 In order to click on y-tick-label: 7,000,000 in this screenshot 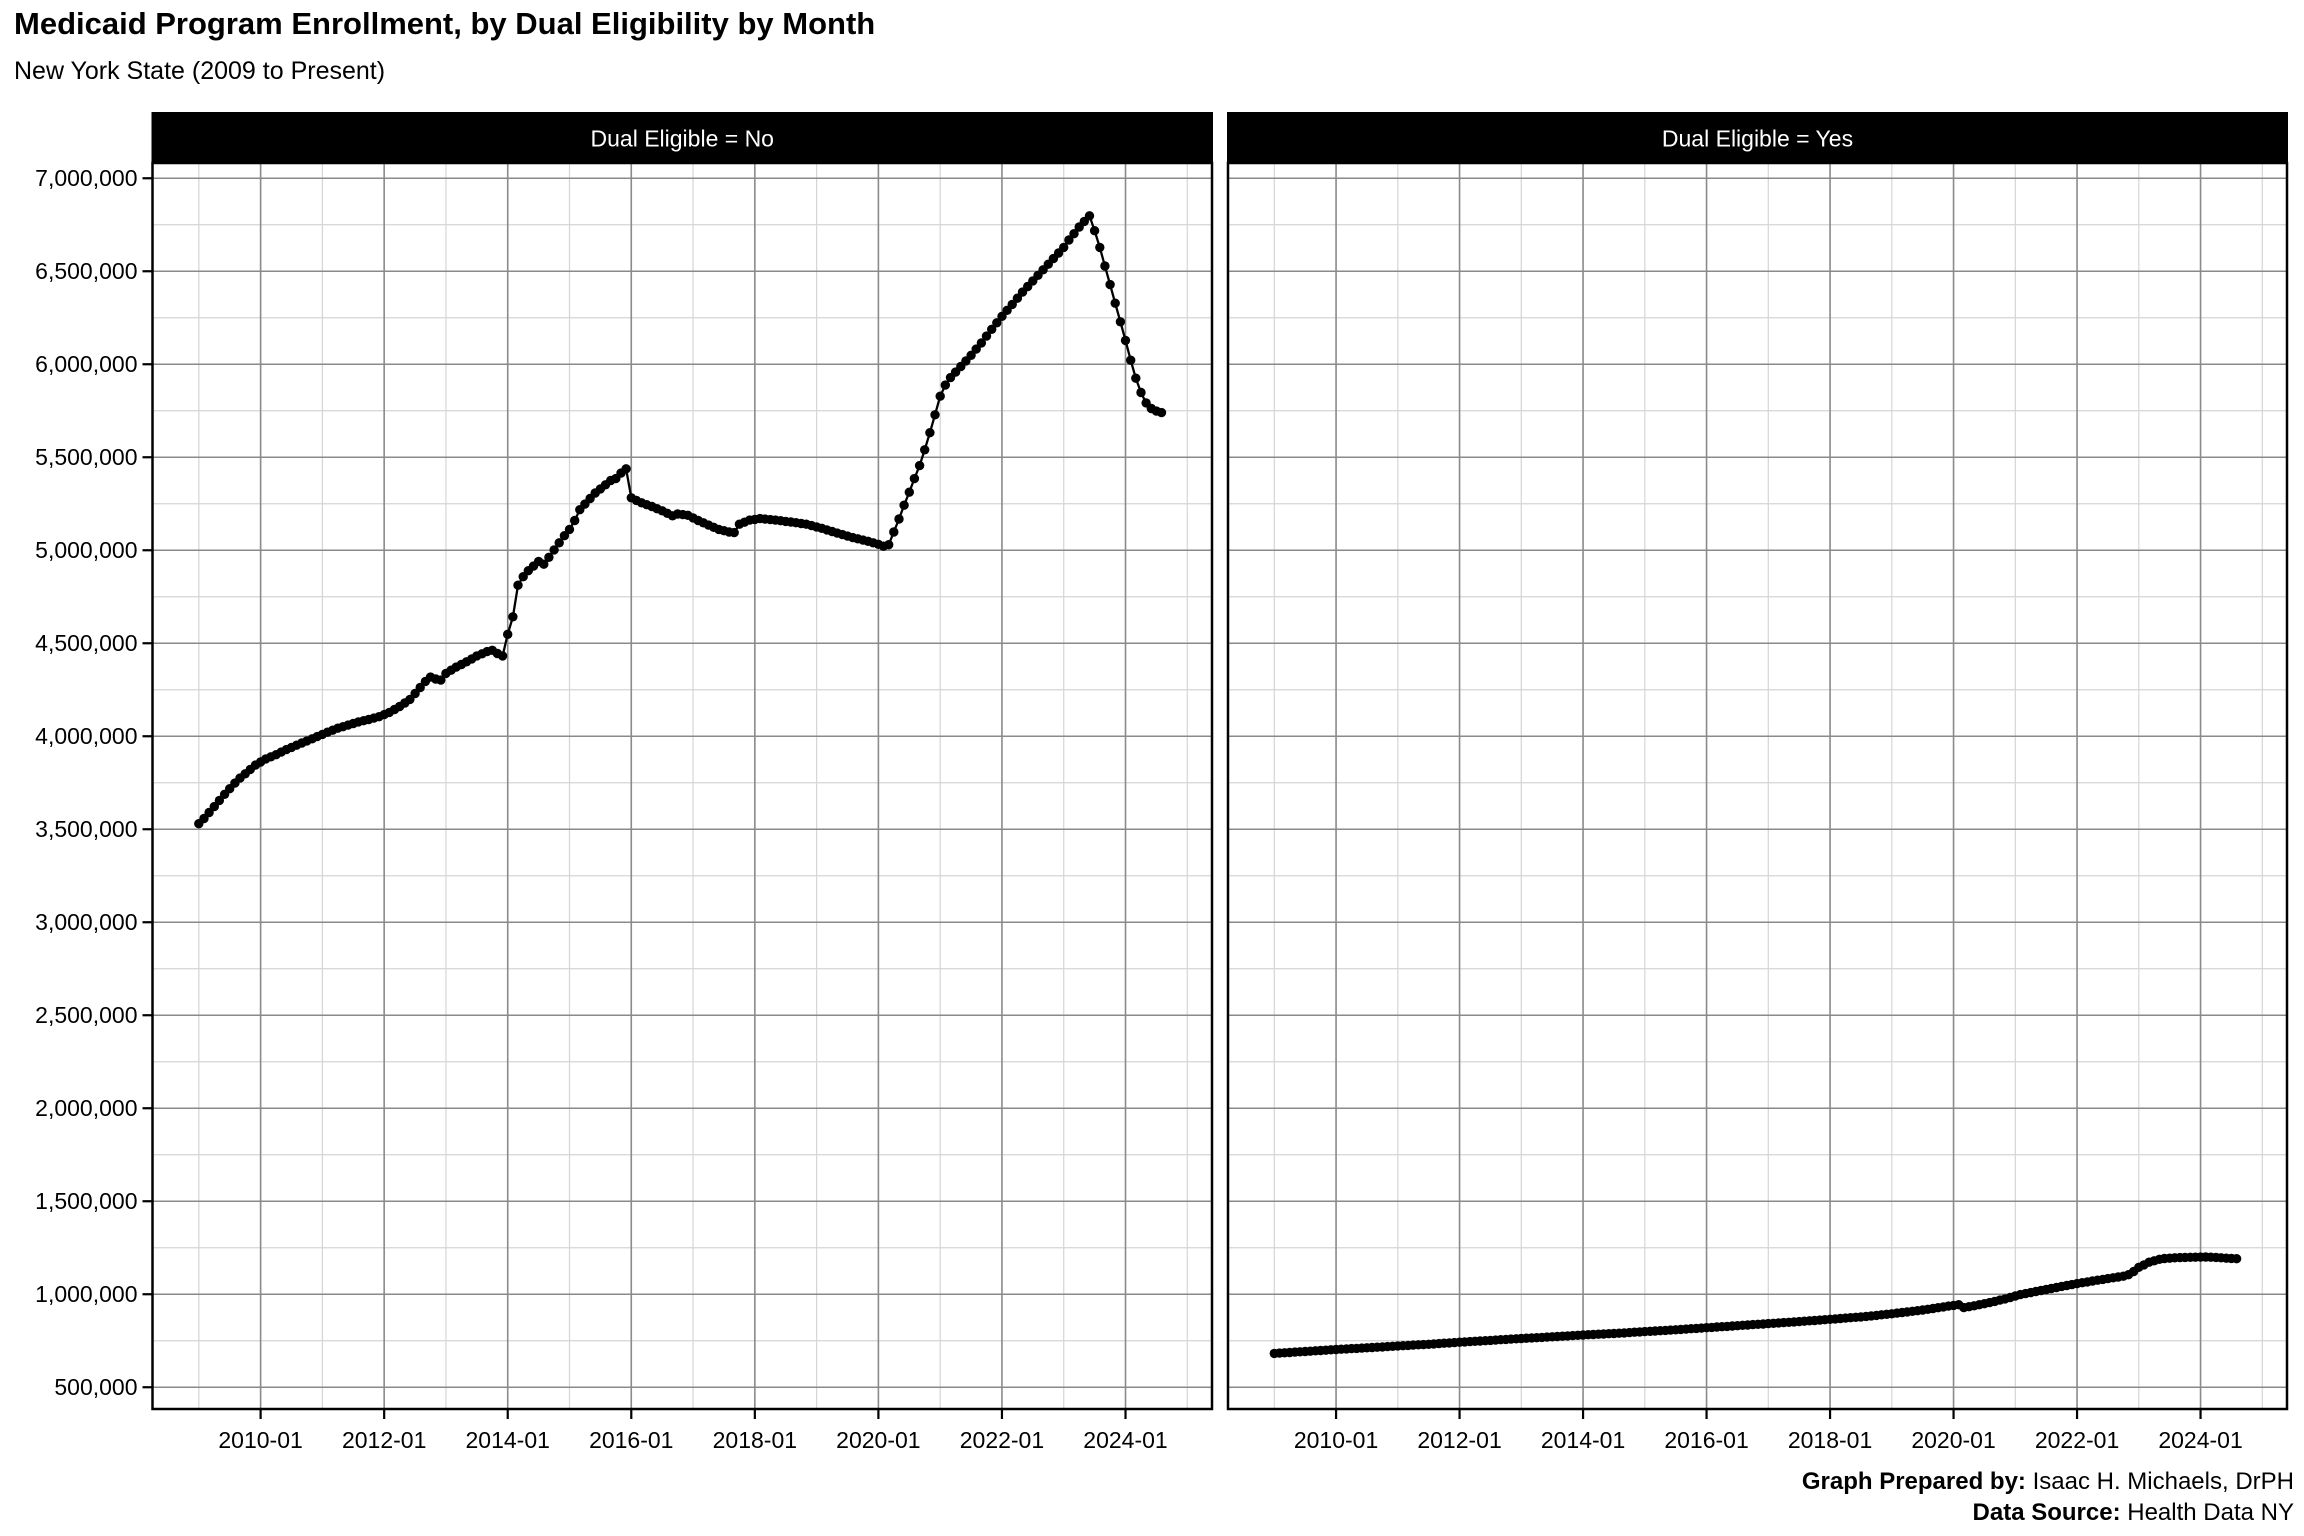, I will do `click(86, 178)`.